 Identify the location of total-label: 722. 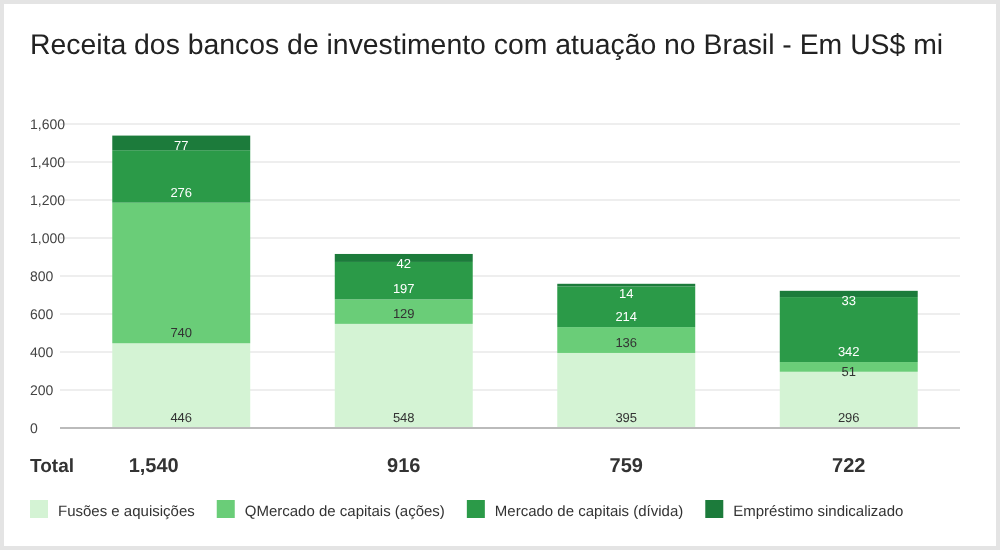
(849, 467).